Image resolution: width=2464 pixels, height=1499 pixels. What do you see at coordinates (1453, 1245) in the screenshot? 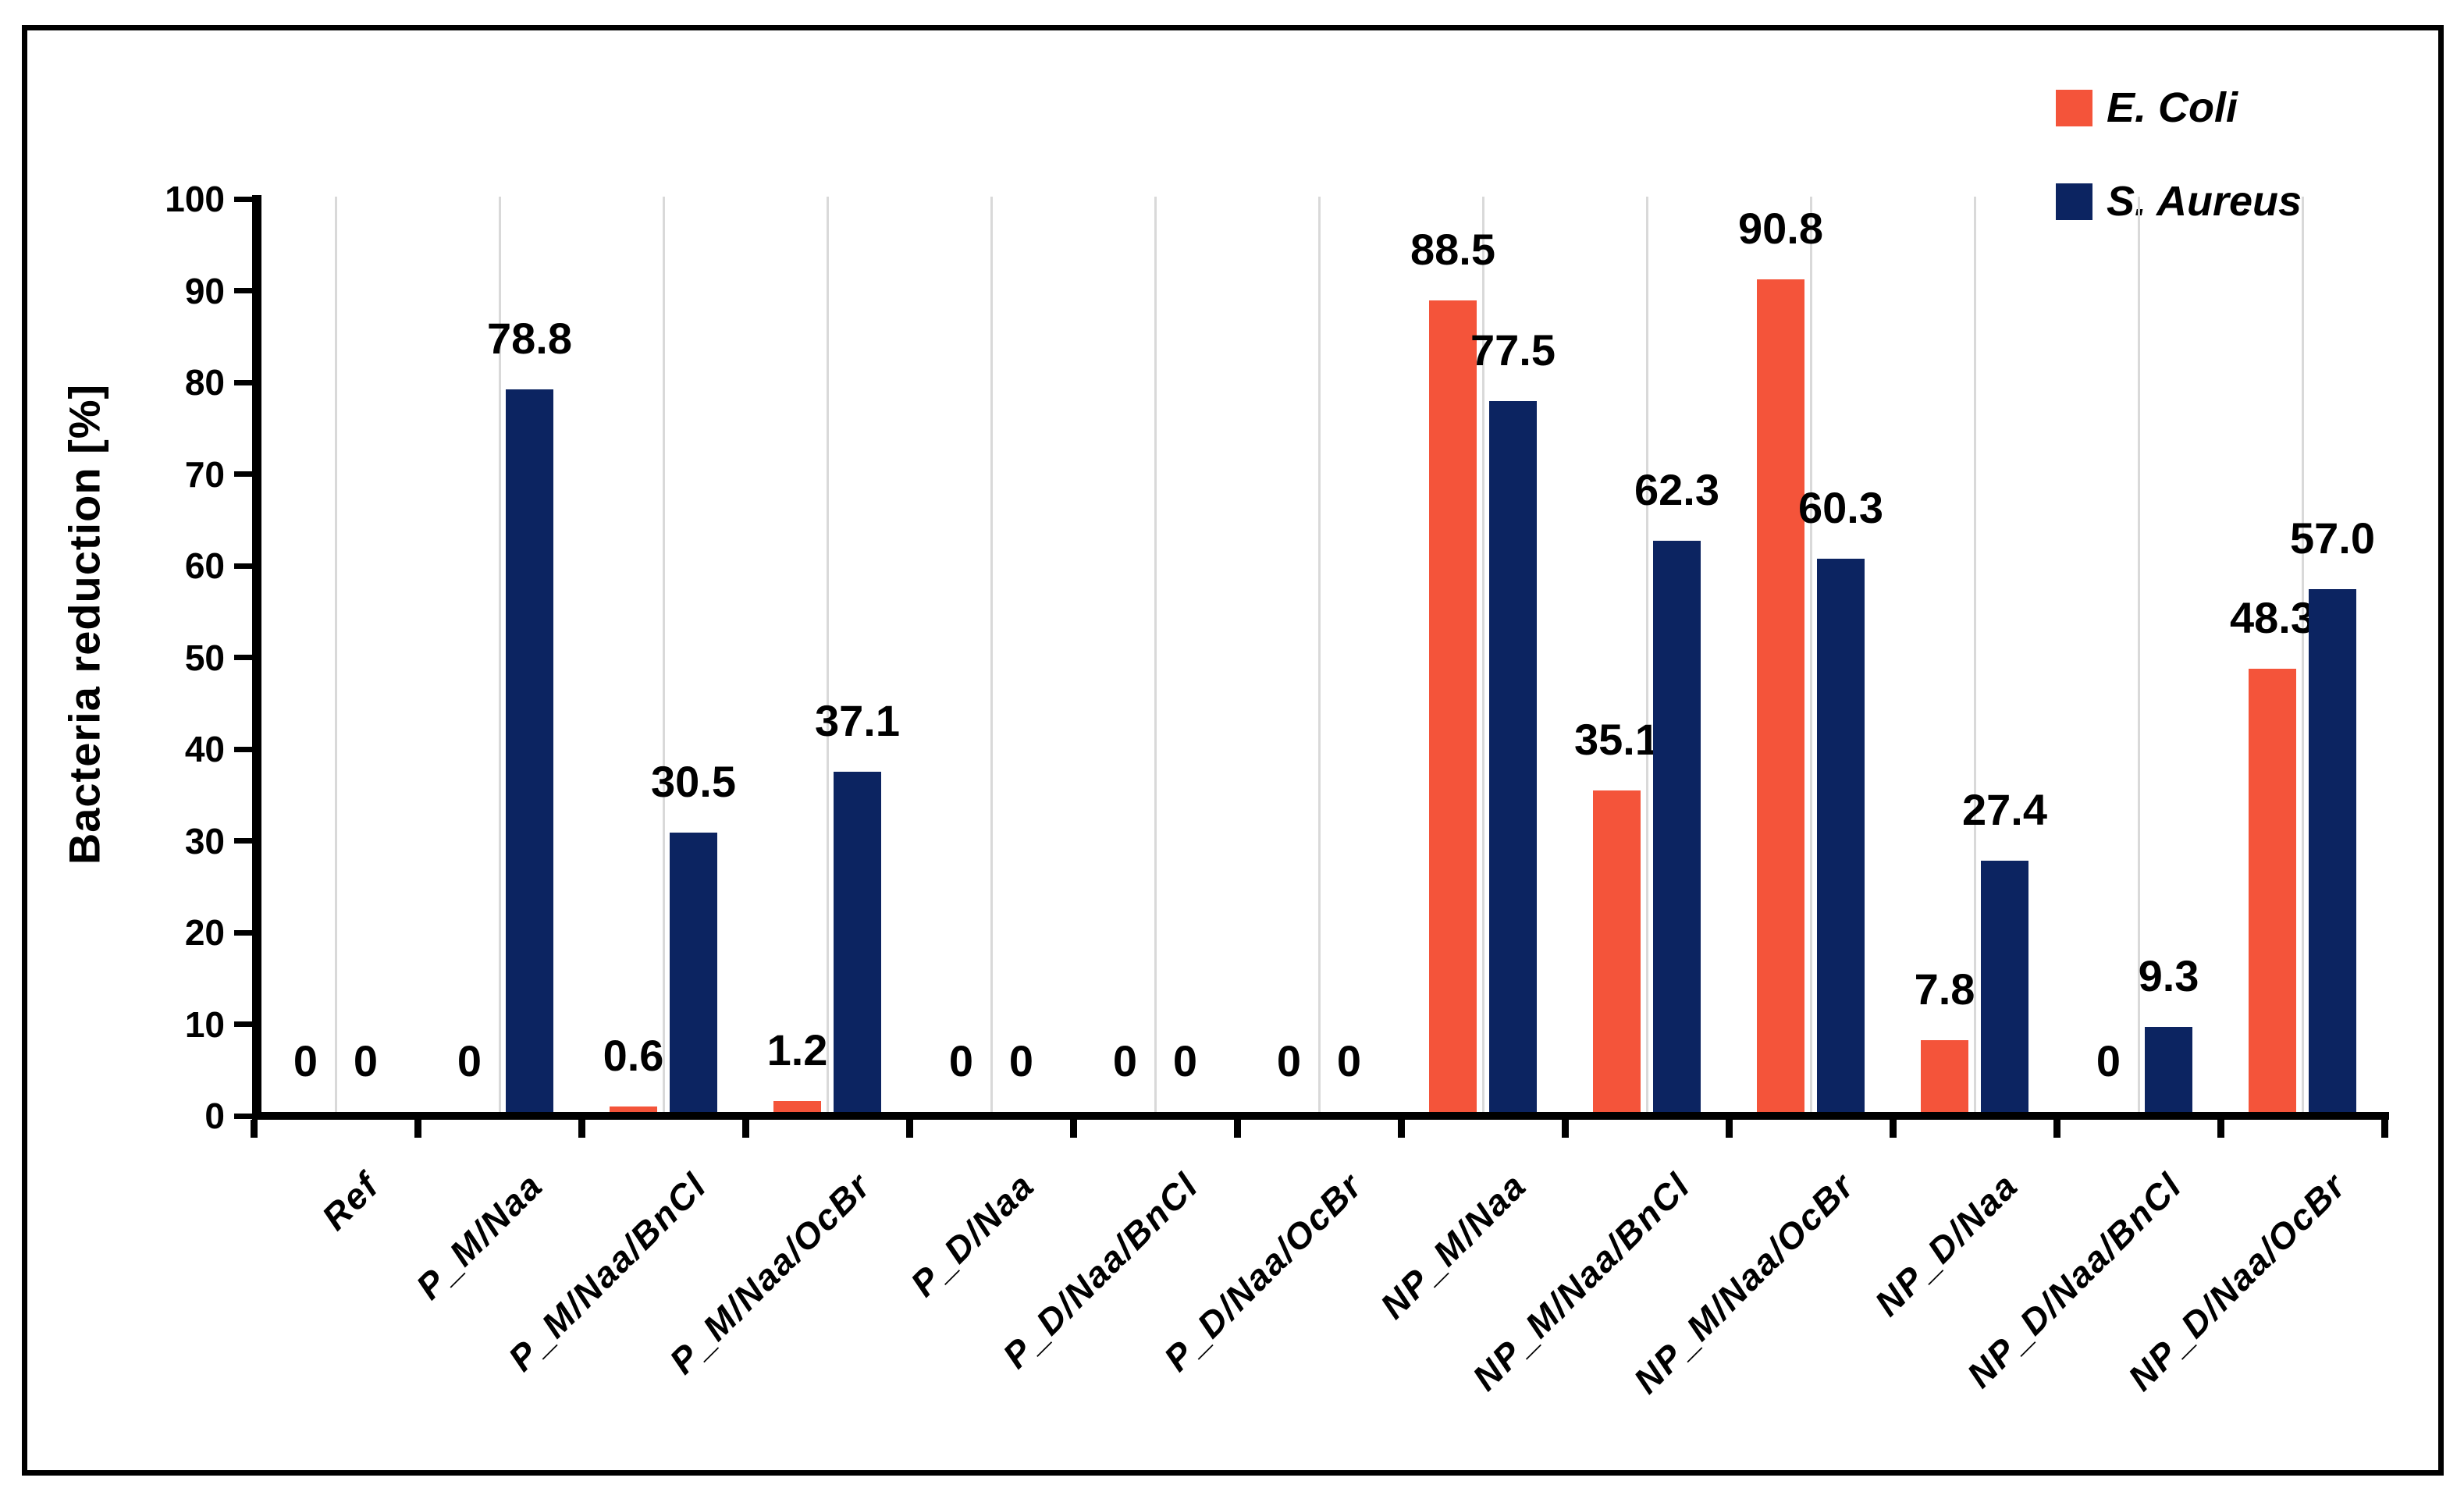
I see `x-category-label: NP_M/Naa` at bounding box center [1453, 1245].